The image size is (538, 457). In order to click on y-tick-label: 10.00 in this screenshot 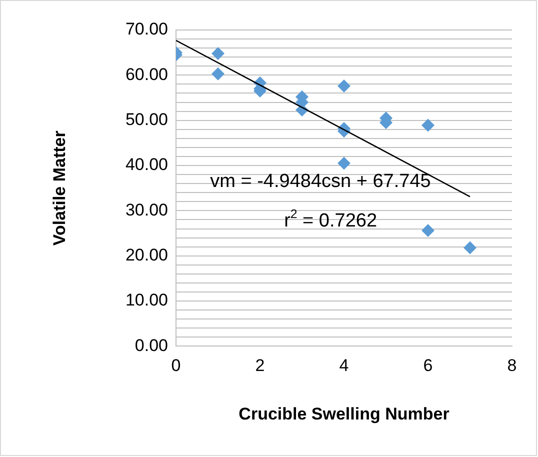, I will do `click(146, 300)`.